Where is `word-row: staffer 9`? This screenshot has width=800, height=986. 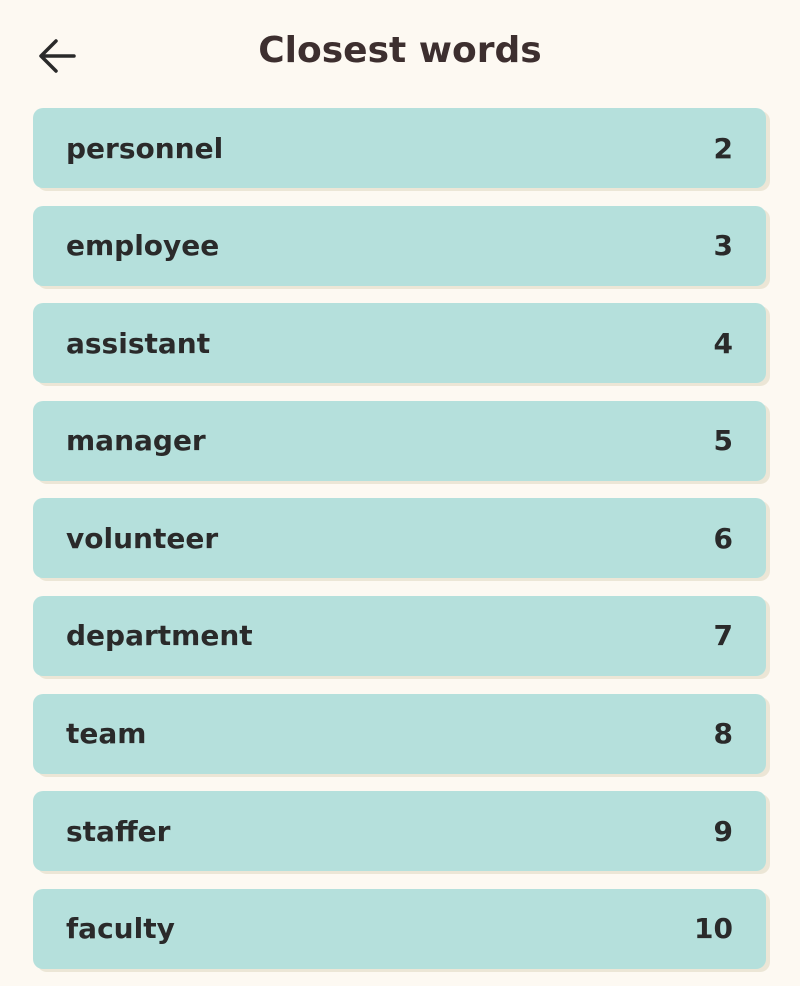 word-row: staffer 9 is located at coordinates (399, 831).